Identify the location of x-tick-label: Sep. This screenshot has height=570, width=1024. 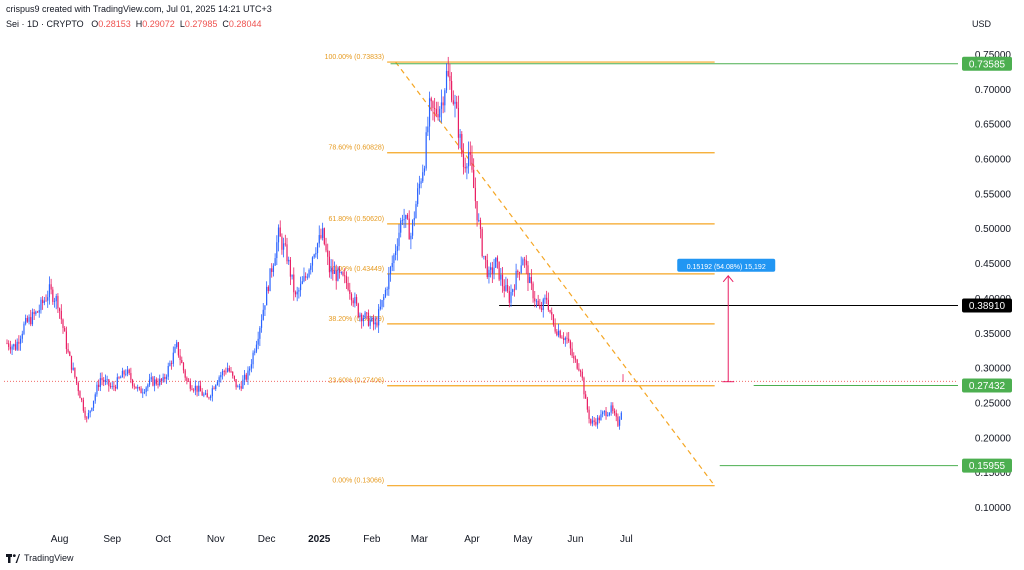
(112, 539).